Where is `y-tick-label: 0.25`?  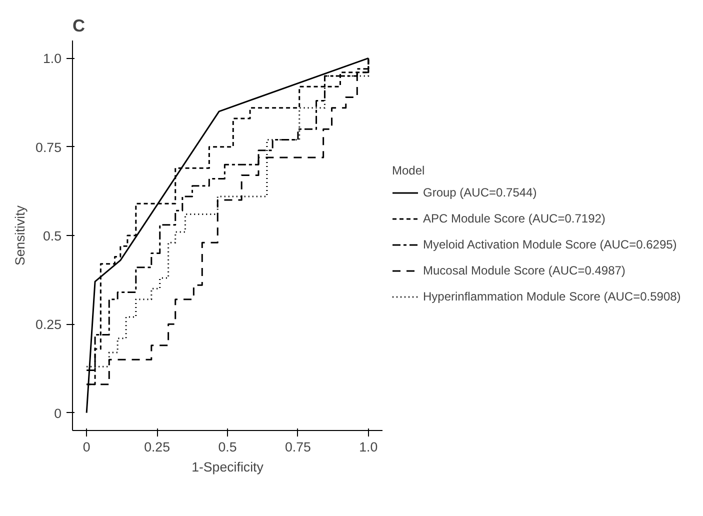 y-tick-label: 0.25 is located at coordinates (49, 324).